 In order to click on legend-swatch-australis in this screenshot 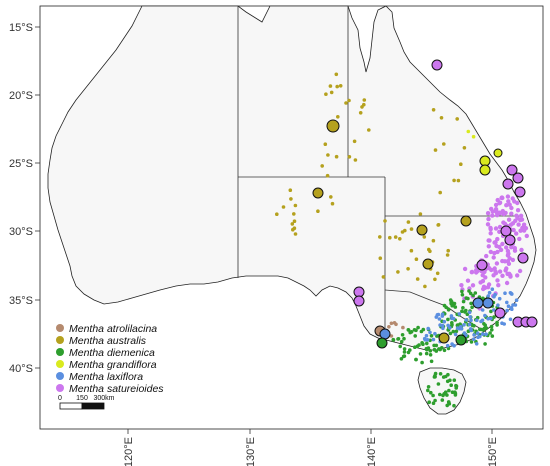, I will do `click(60, 340)`.